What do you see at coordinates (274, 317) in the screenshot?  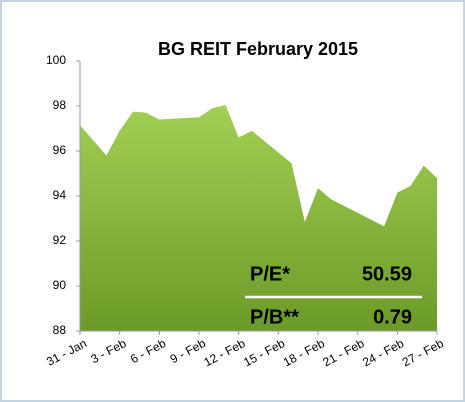 I see `annotation-label: P/B**` at bounding box center [274, 317].